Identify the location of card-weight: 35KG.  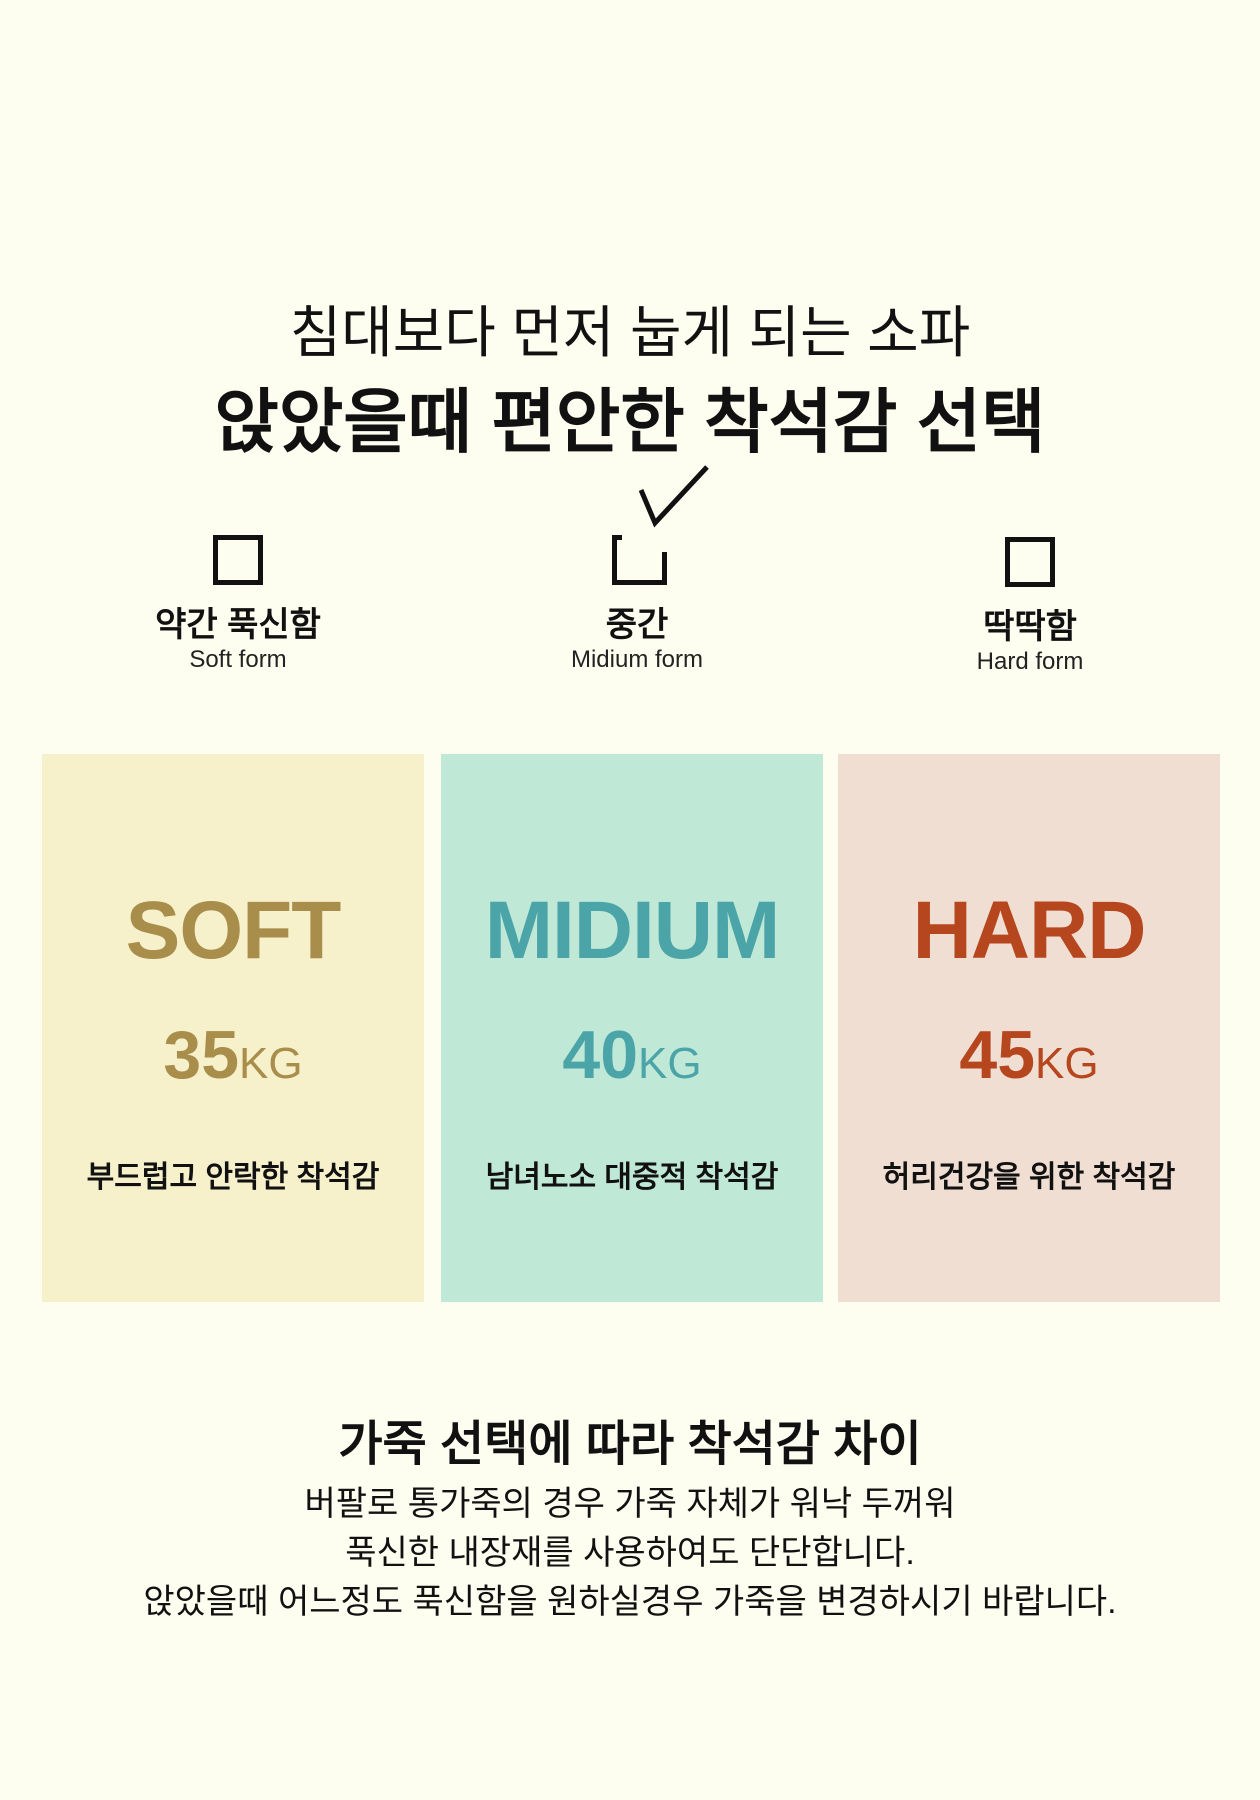
(233, 1055).